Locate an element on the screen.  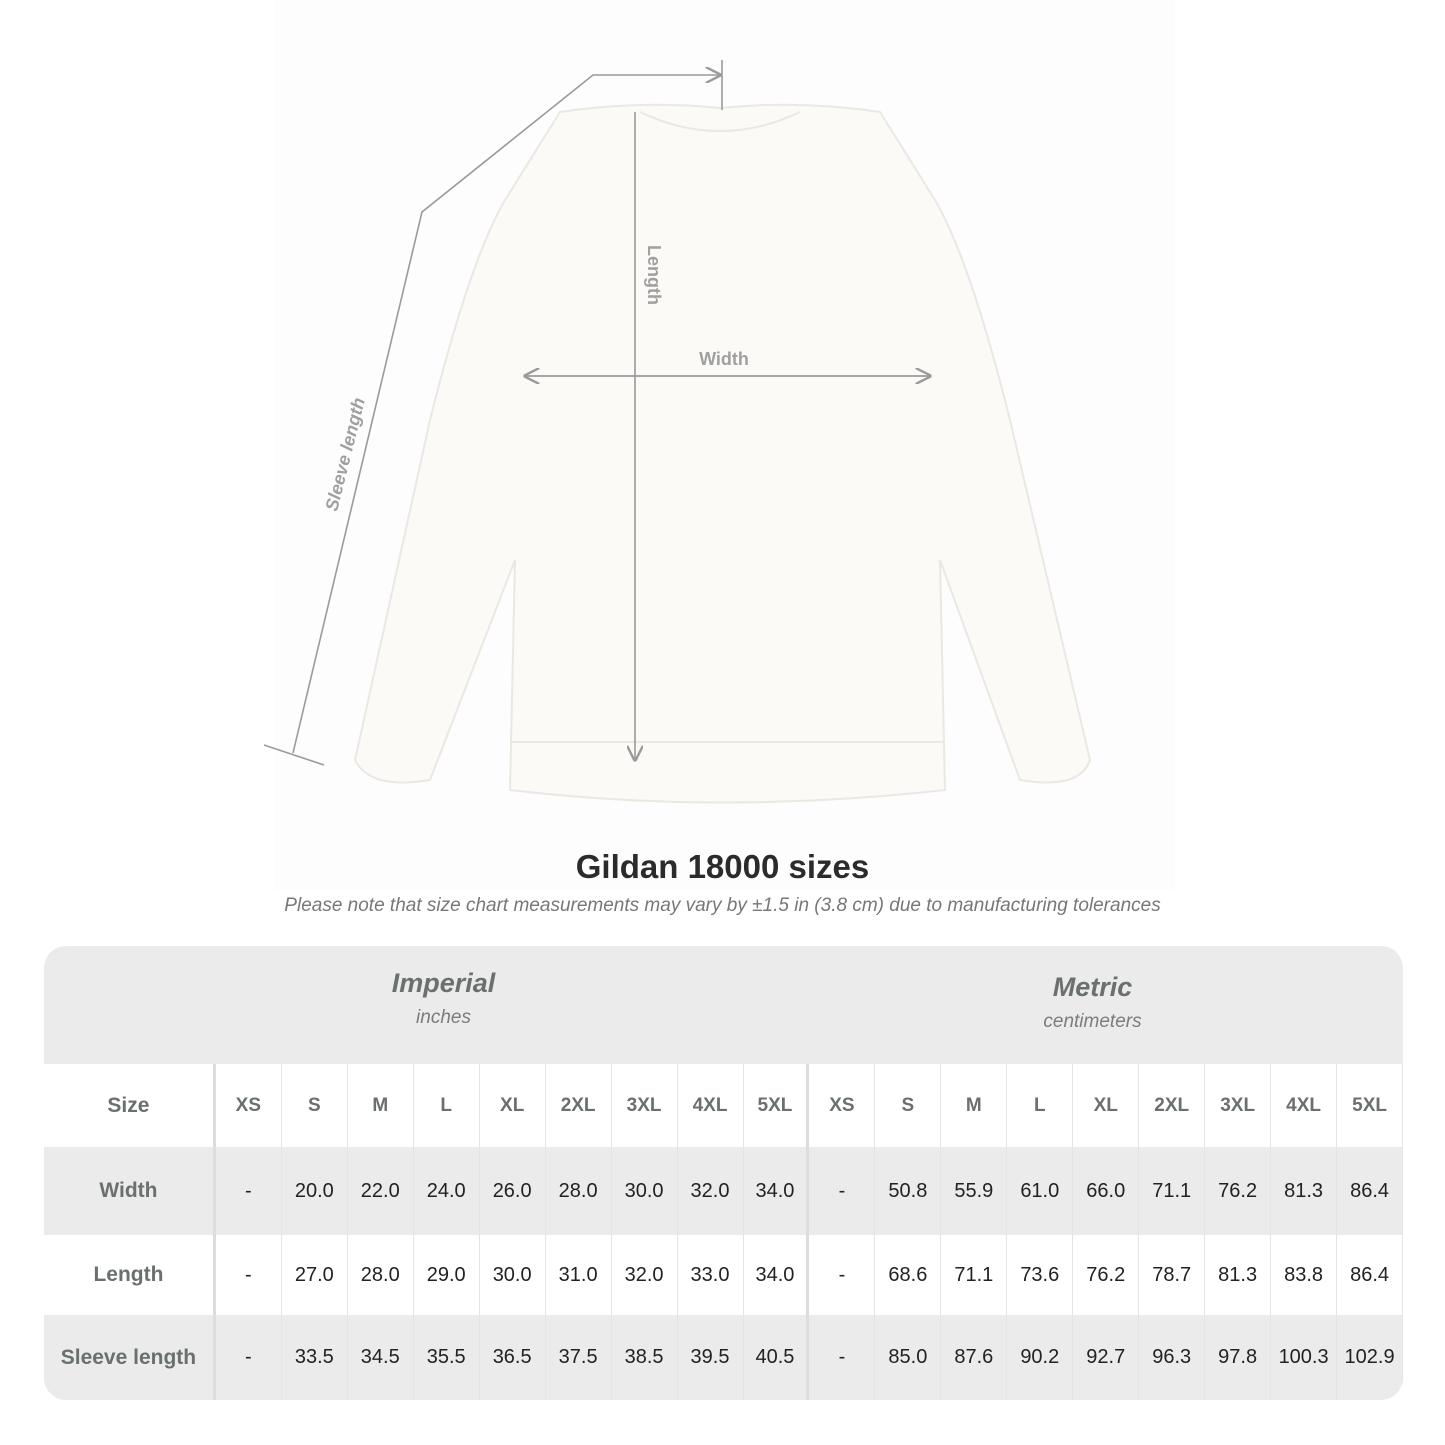
metric-cell: 92.7 is located at coordinates (1106, 1357).